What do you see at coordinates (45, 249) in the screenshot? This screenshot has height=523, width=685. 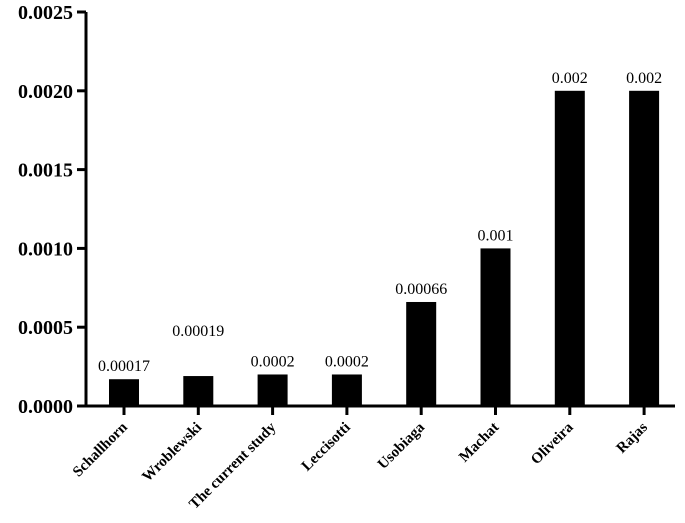 I see `y-tick-label: 0.0010` at bounding box center [45, 249].